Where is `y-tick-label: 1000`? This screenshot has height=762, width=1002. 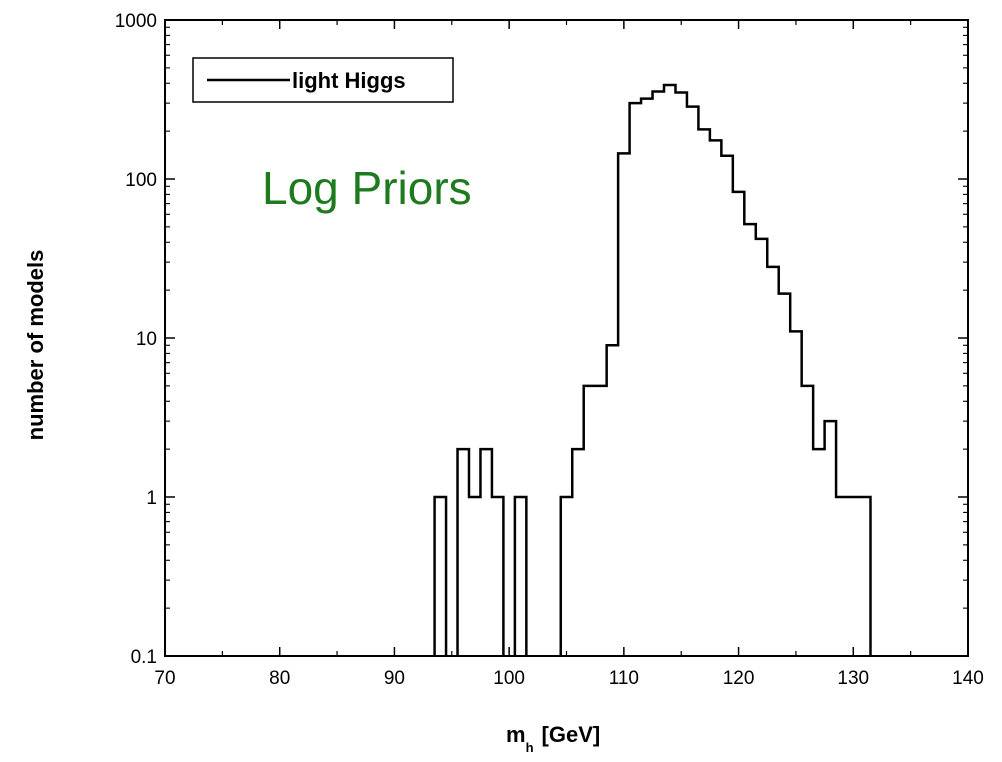 y-tick-label: 1000 is located at coordinates (136, 21).